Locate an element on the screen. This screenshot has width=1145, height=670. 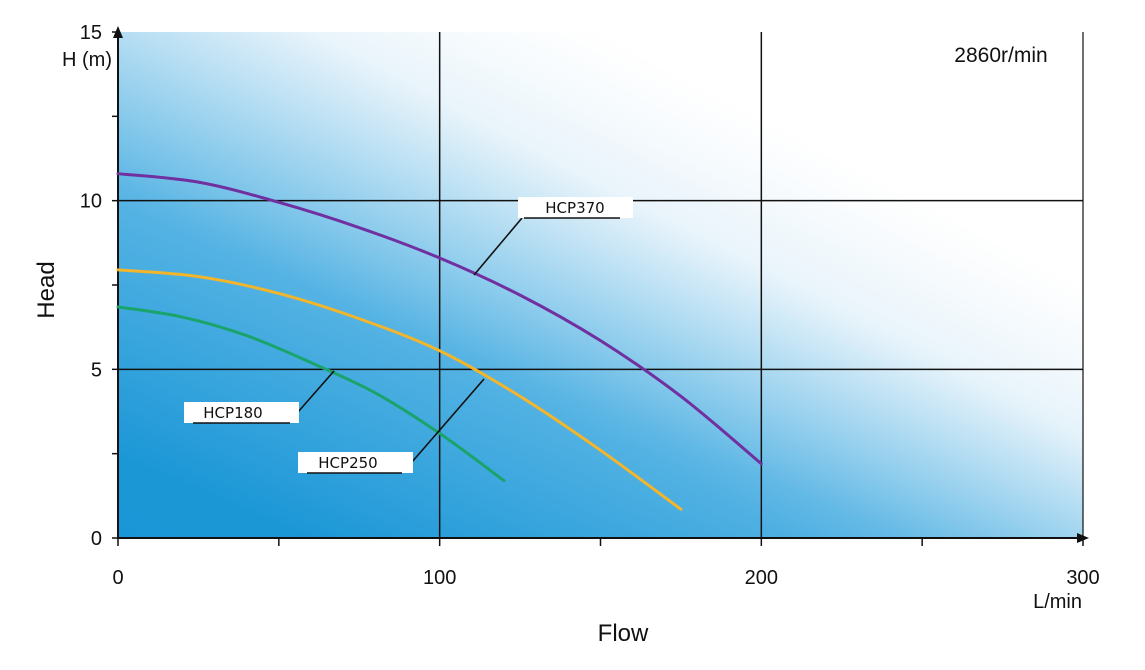
y-unit-label: H (m) is located at coordinates (87, 60).